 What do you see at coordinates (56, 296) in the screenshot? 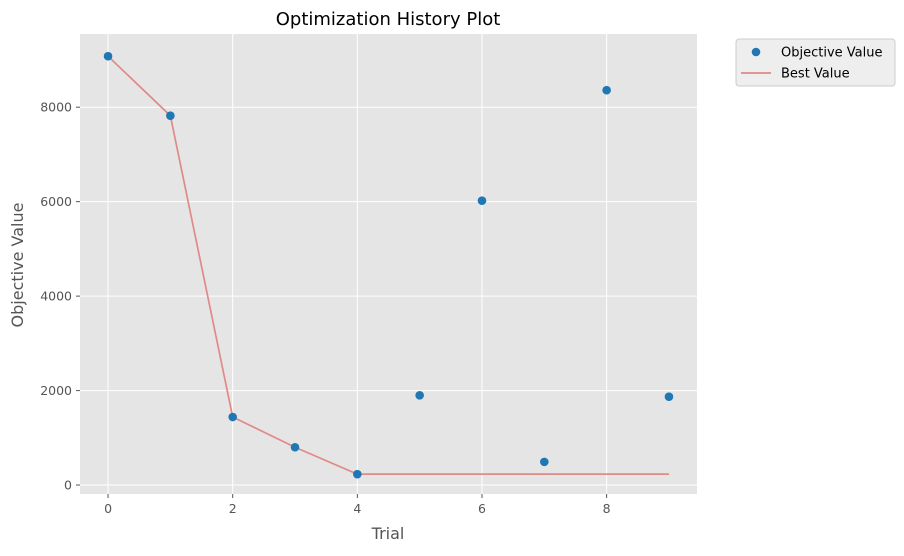
I see `y-tick-label: 4000` at bounding box center [56, 296].